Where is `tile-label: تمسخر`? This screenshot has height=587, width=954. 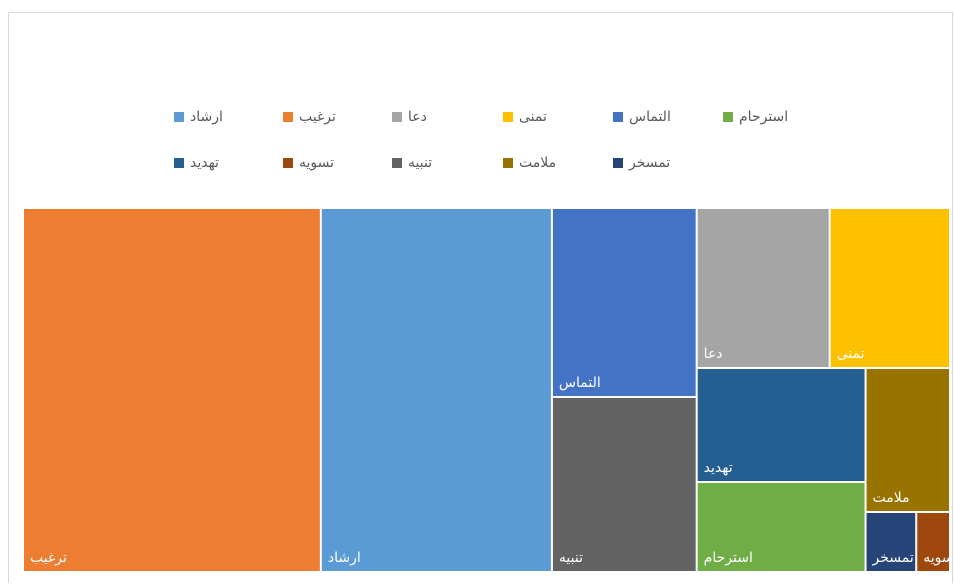
tile-label: تمسخر is located at coordinates (893, 558).